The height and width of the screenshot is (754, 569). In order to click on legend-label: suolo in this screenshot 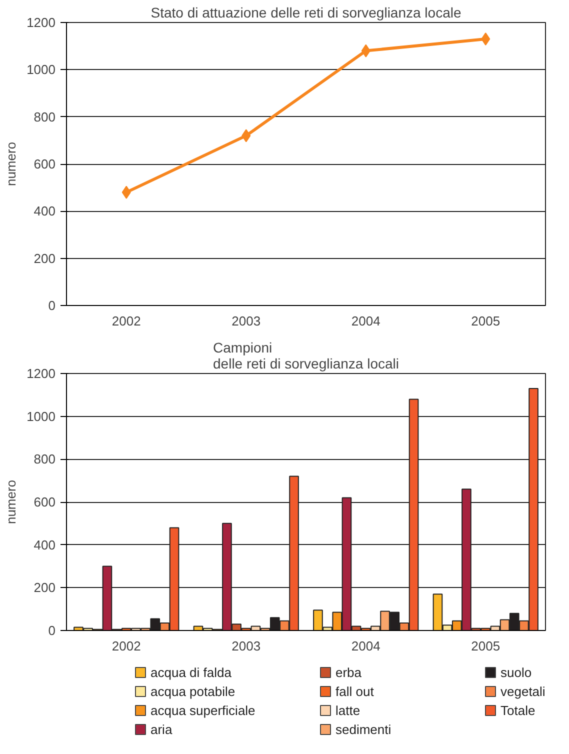, I will do `click(516, 672)`.